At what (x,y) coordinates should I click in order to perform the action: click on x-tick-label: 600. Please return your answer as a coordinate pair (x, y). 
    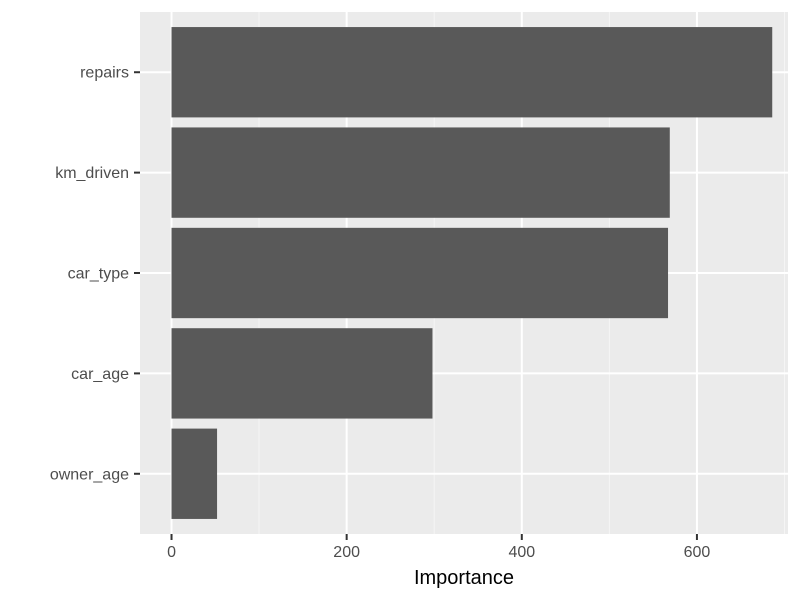
    Looking at the image, I should click on (697, 552).